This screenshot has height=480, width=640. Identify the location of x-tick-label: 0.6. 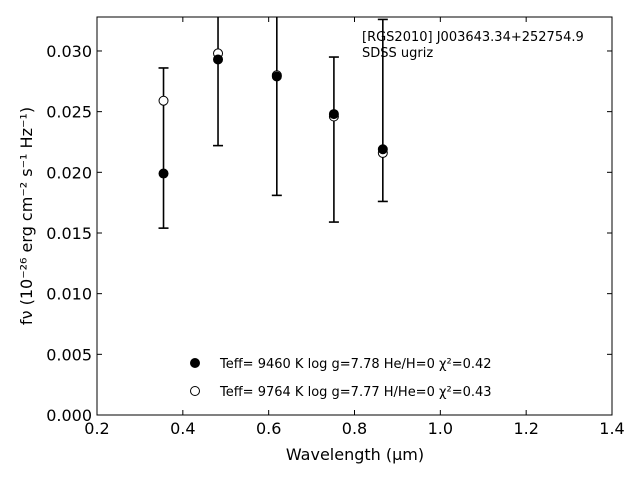
(268, 428).